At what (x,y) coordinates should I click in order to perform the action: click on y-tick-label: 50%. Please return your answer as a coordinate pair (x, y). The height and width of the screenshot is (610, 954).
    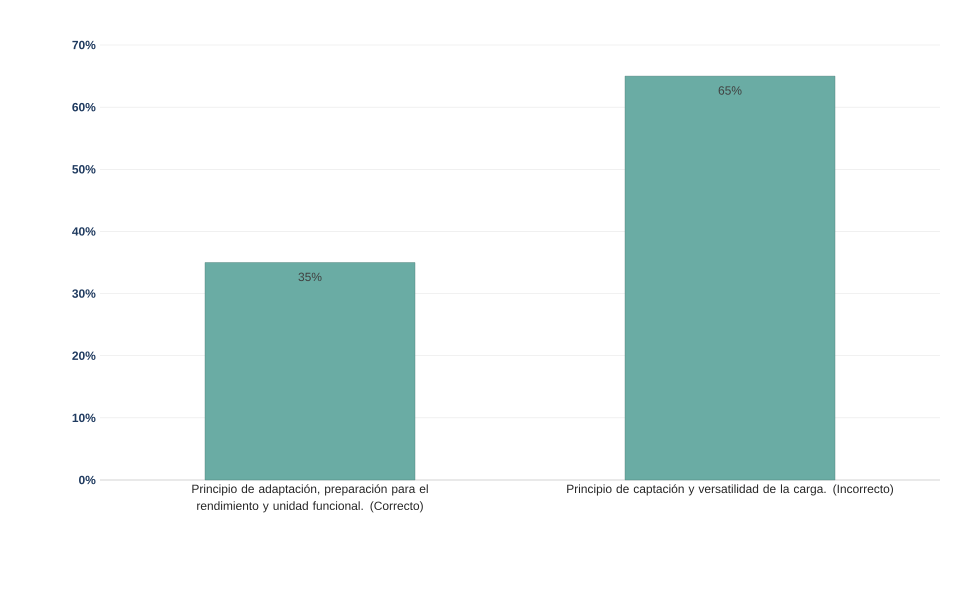
    Looking at the image, I should click on (84, 169).